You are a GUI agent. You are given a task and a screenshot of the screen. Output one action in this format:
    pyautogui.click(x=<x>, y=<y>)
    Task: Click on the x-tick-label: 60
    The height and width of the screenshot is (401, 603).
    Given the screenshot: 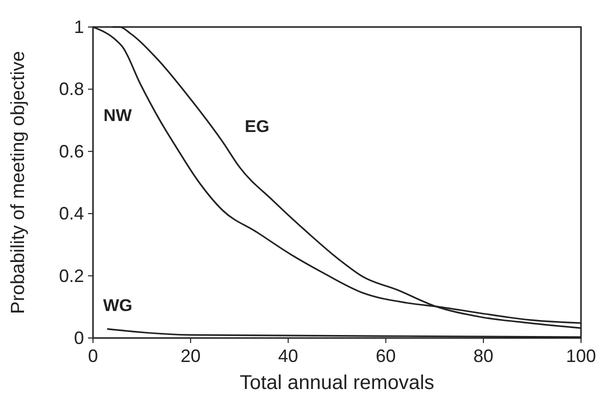 What is the action you would take?
    pyautogui.click(x=386, y=356)
    